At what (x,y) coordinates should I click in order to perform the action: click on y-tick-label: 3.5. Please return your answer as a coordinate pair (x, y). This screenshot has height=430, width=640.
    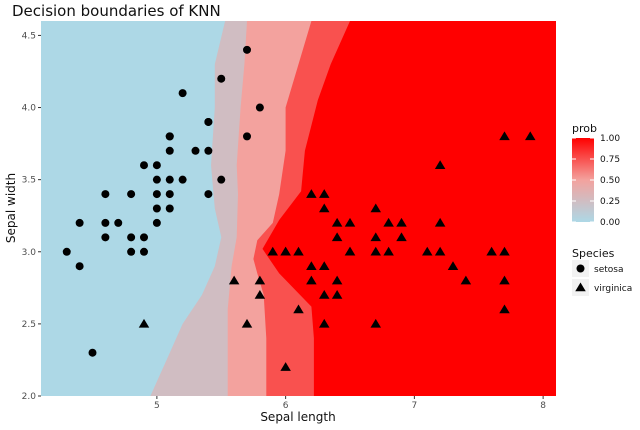
    Looking at the image, I should click on (29, 181).